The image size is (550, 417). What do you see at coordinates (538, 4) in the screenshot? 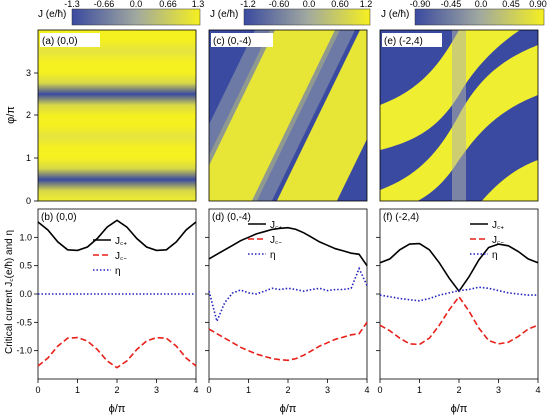
I see `colorbar-tick: 0.90` at bounding box center [538, 4].